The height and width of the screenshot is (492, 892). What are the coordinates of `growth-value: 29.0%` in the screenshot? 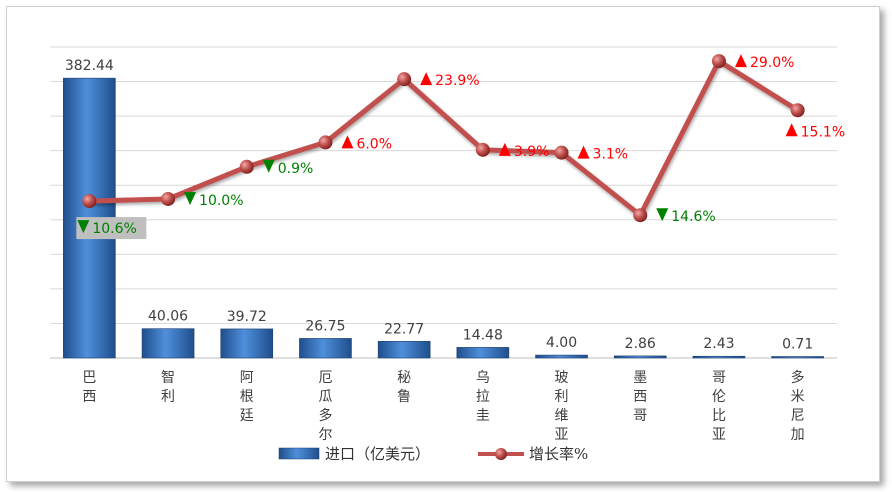 It's located at (772, 63).